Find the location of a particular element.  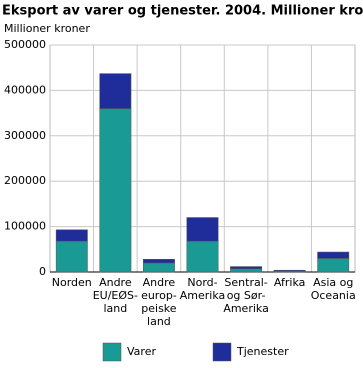

x-tick-label: Oceania is located at coordinates (333, 295).